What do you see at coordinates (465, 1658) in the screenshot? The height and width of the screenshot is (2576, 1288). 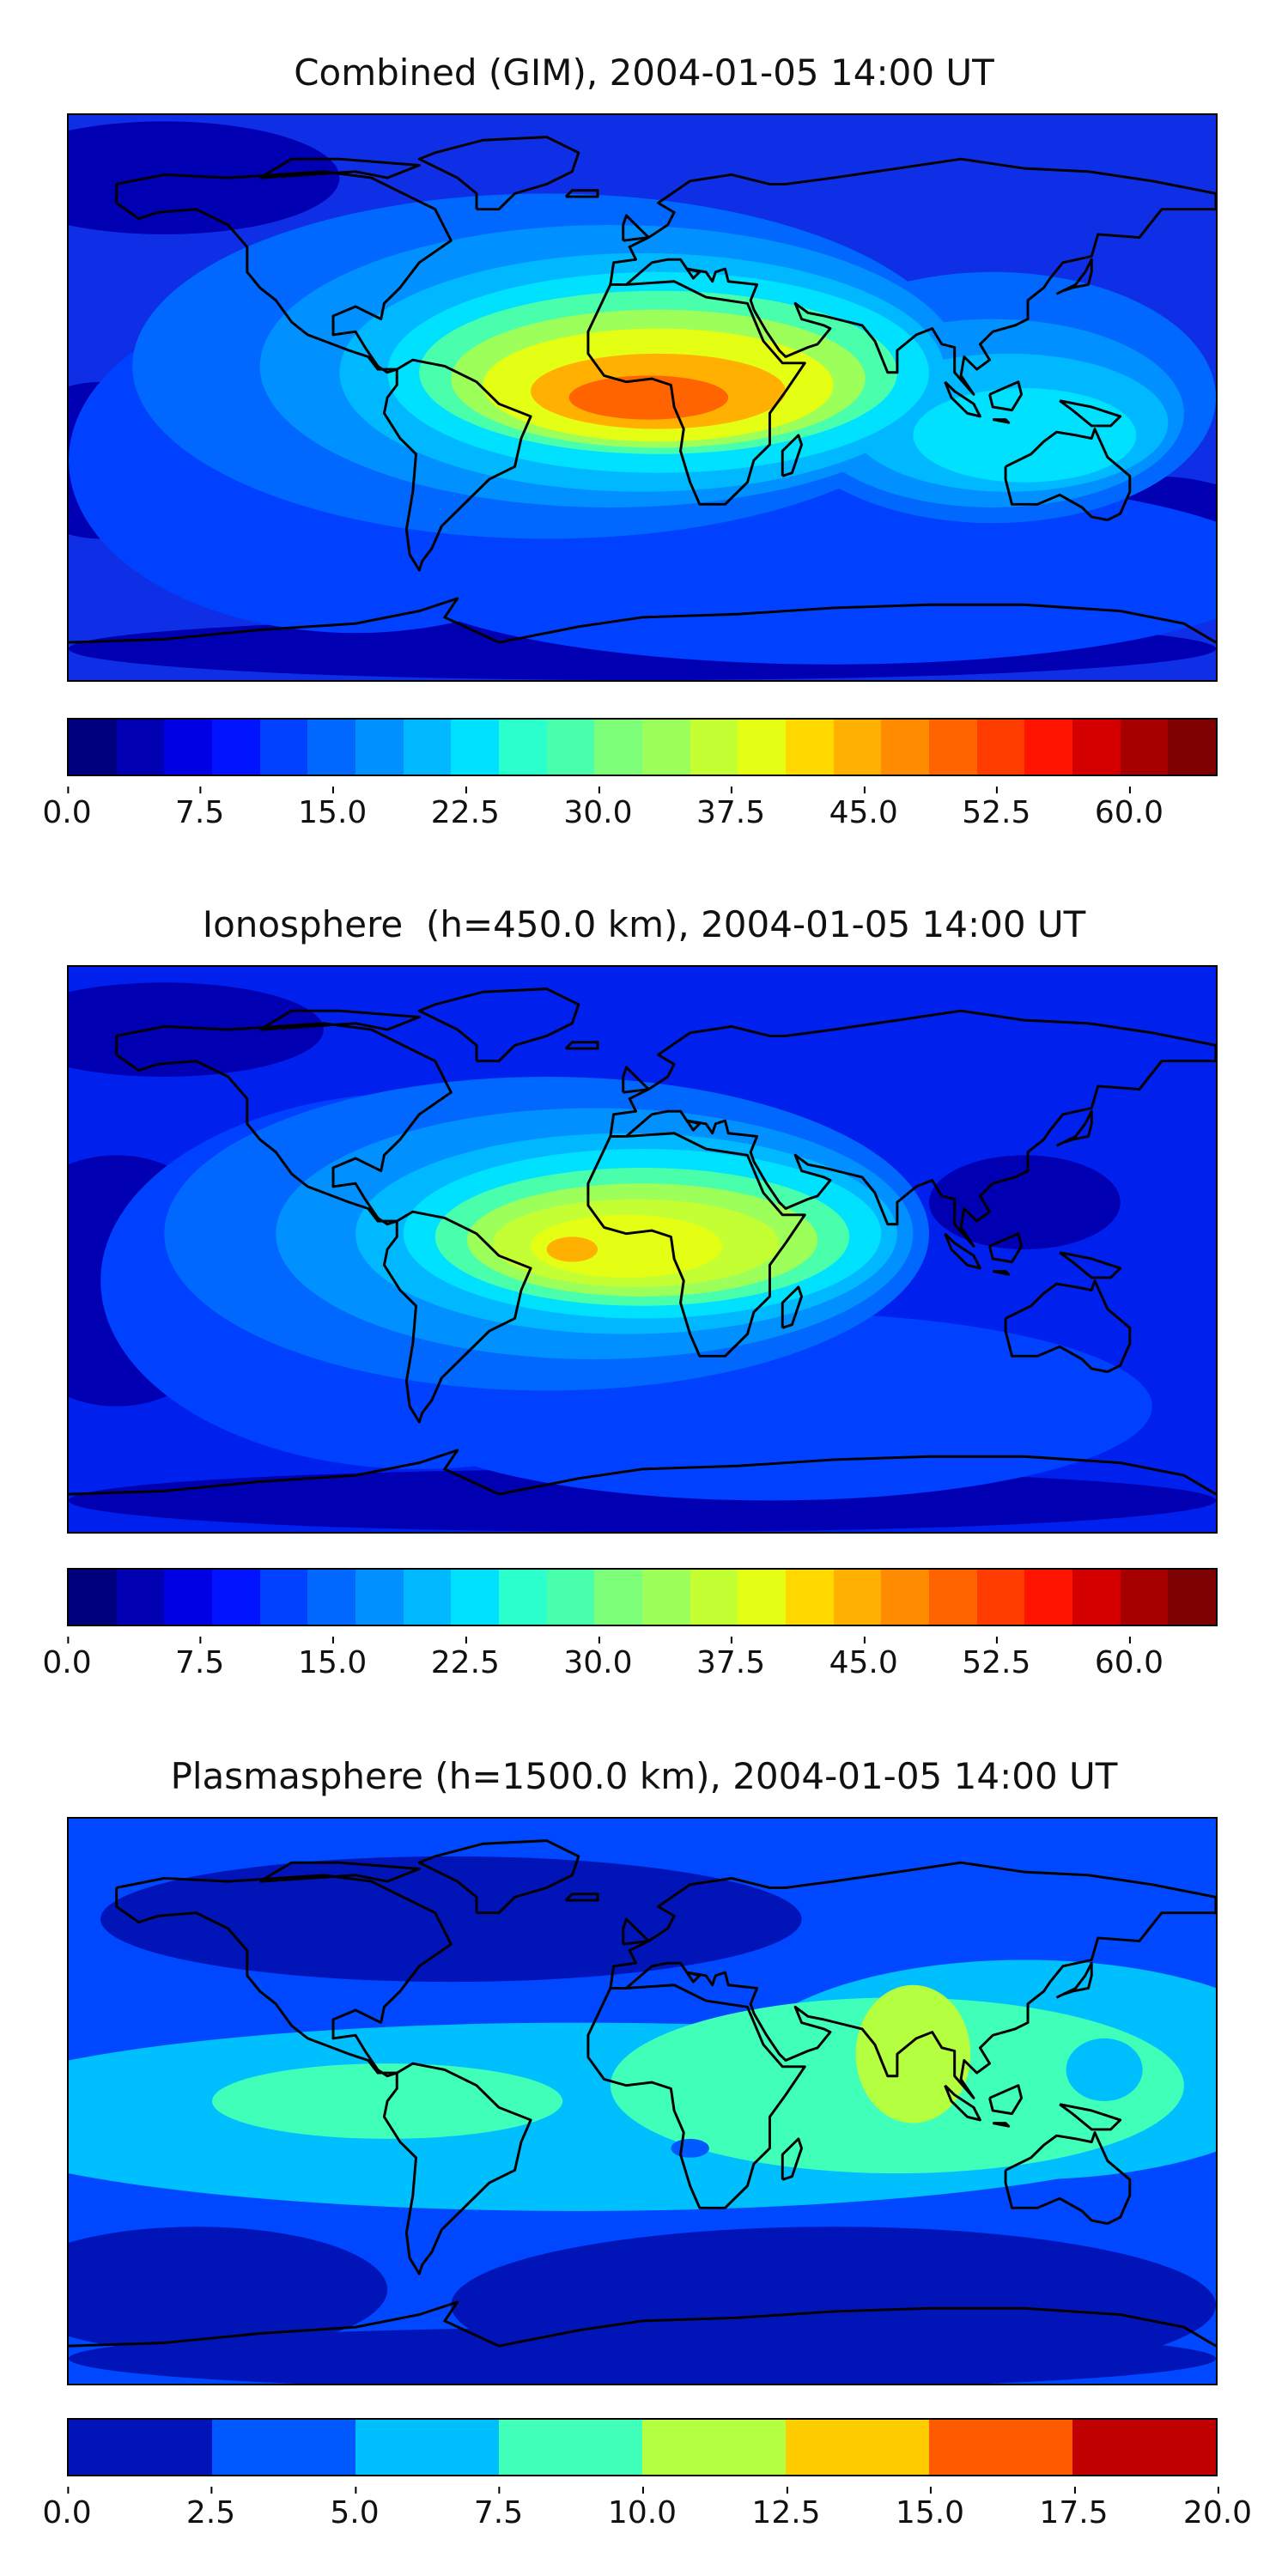 I see `ionosphere-colorbar-tick-3: 22.5` at bounding box center [465, 1658].